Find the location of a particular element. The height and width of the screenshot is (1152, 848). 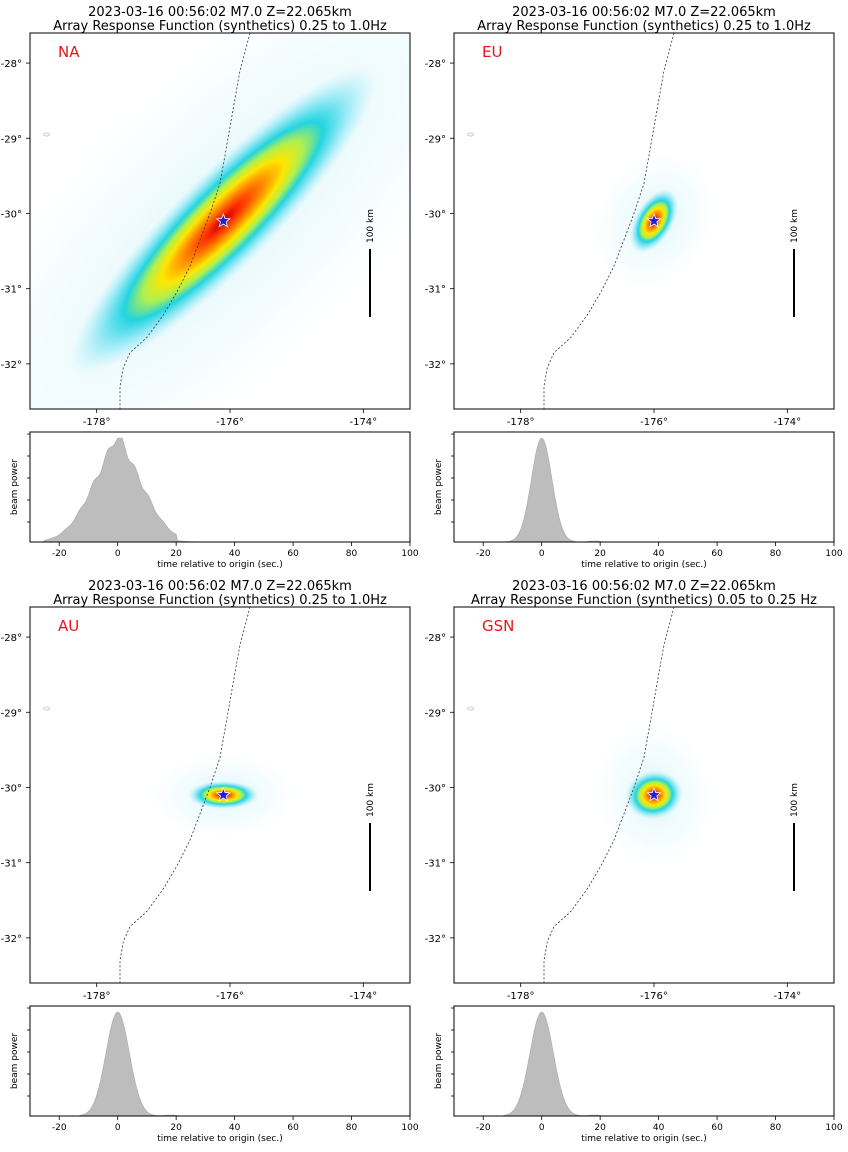

array-label: GSN is located at coordinates (498, 626).